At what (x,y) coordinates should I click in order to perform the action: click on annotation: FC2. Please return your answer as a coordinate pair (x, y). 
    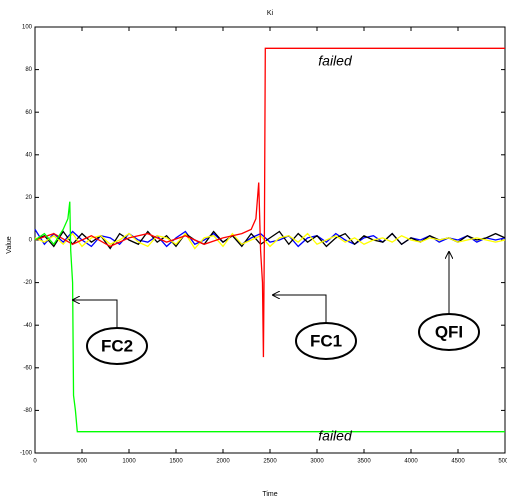
    Looking at the image, I should click on (117, 345).